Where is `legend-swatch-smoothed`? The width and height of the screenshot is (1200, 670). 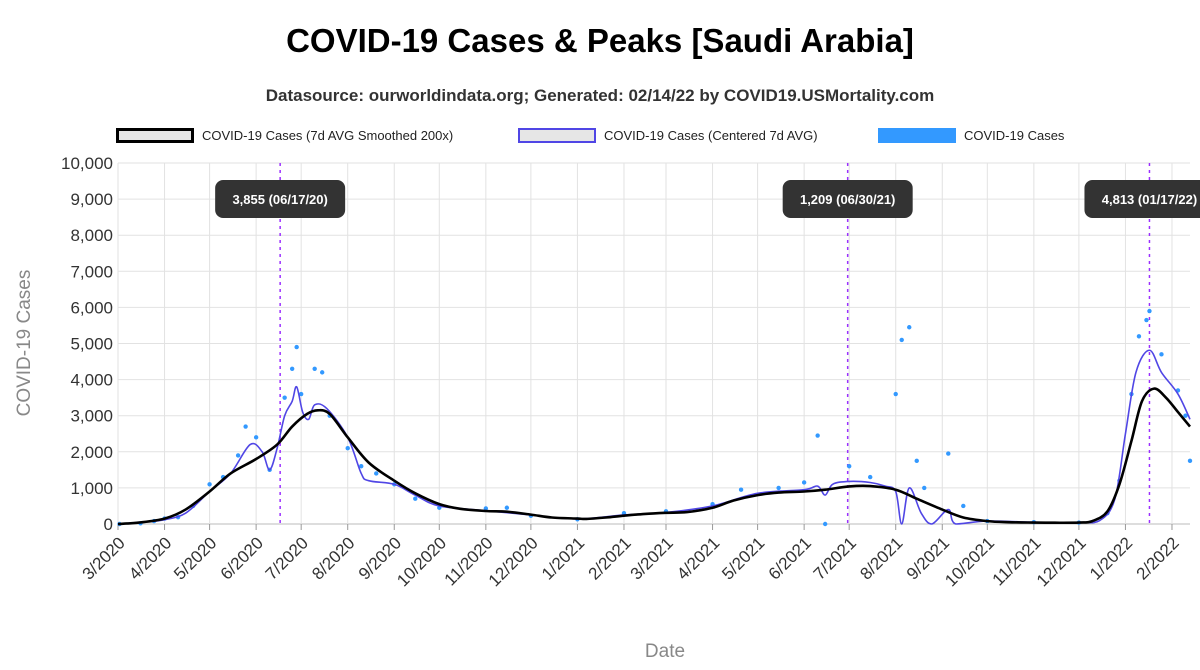 legend-swatch-smoothed is located at coordinates (155, 135).